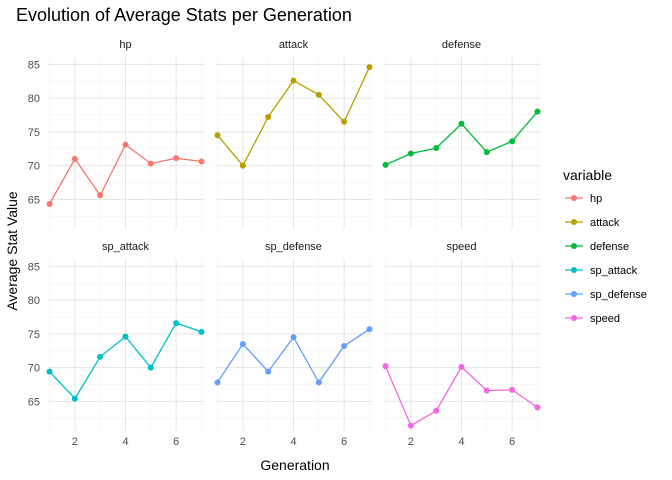 The image size is (672, 480). What do you see at coordinates (605, 319) in the screenshot?
I see `legend-label: speed` at bounding box center [605, 319].